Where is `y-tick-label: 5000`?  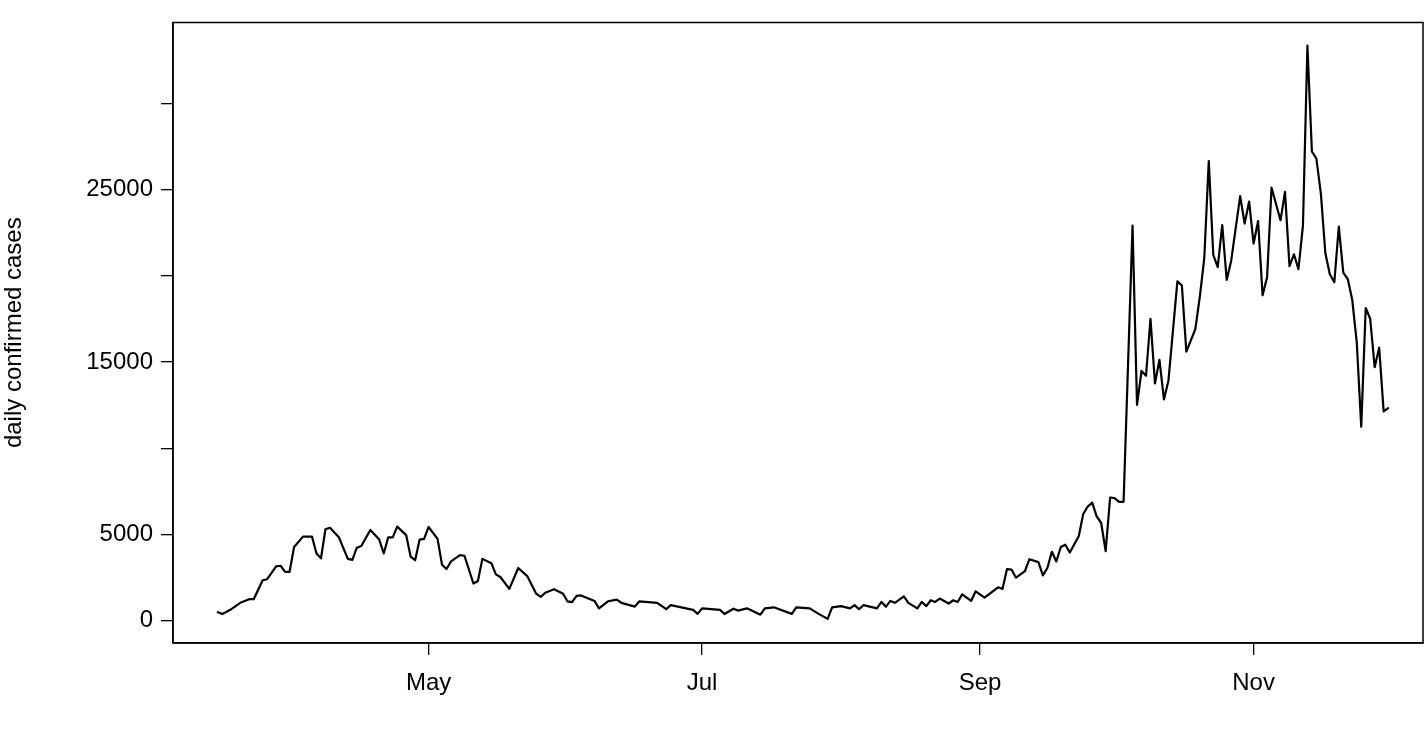
y-tick-label: 5000 is located at coordinates (126, 533).